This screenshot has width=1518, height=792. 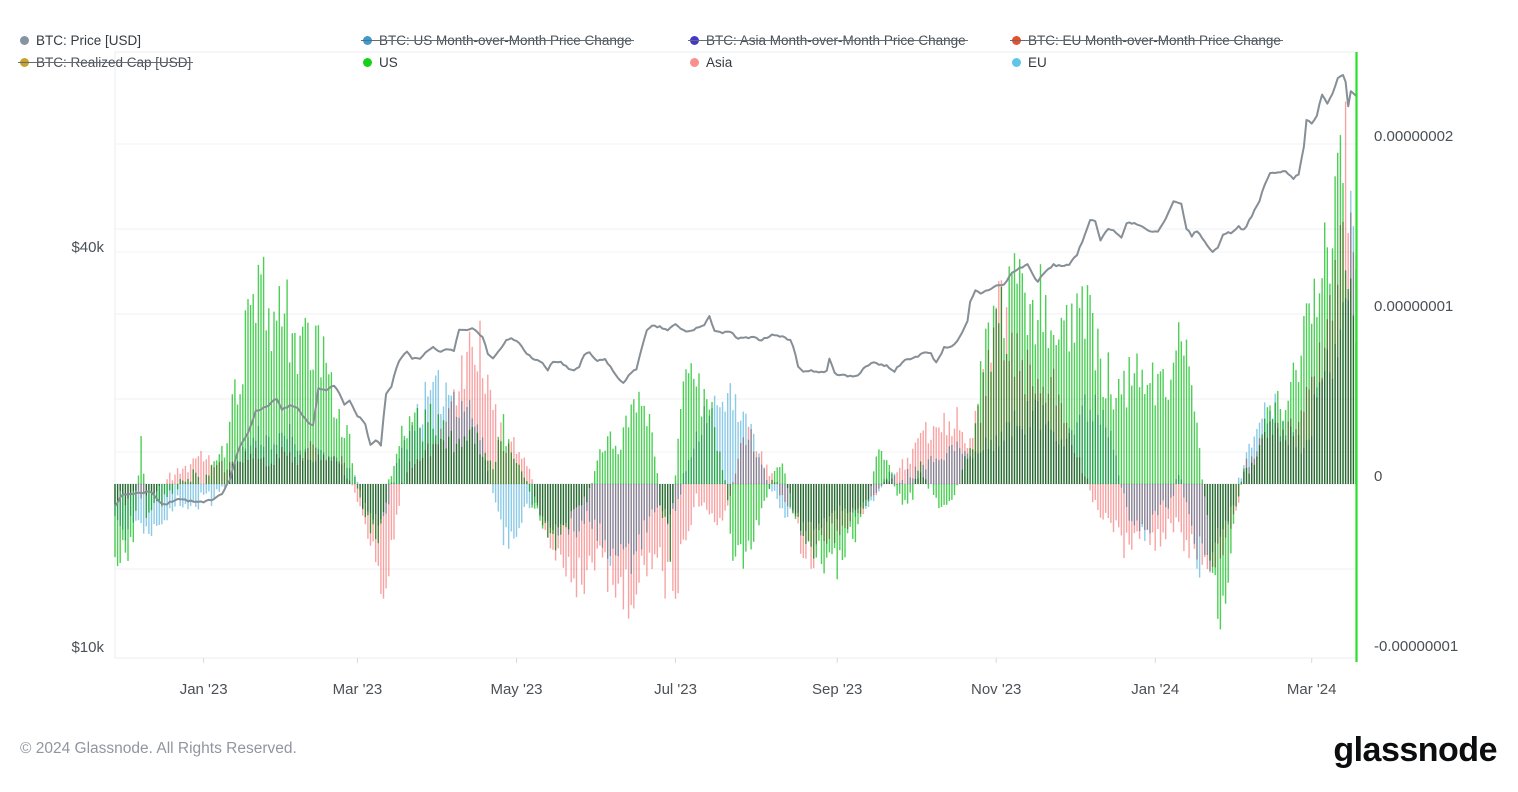 I want to click on legend-item-asia: Asia, so click(x=711, y=62).